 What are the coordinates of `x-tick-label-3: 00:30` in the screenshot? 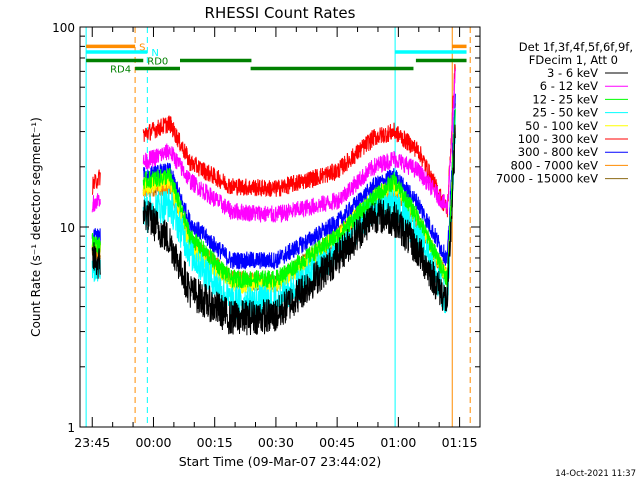 It's located at (276, 442).